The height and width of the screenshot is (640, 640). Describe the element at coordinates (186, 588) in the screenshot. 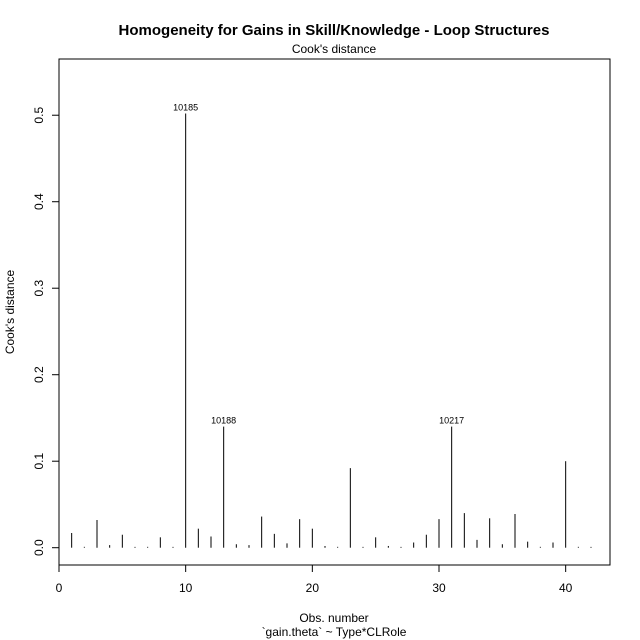

I see `x-tick-label: 10` at that location.